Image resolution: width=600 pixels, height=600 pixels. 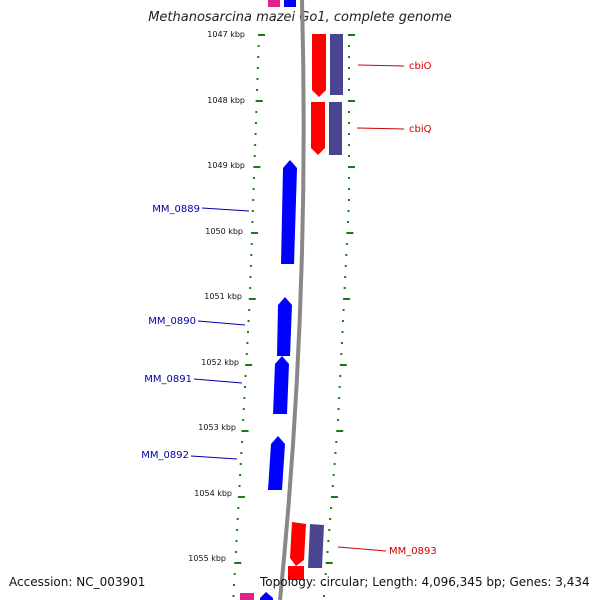 What do you see at coordinates (223, 296) in the screenshot?
I see `kbp-tick-label: 1051 kbp` at bounding box center [223, 296].